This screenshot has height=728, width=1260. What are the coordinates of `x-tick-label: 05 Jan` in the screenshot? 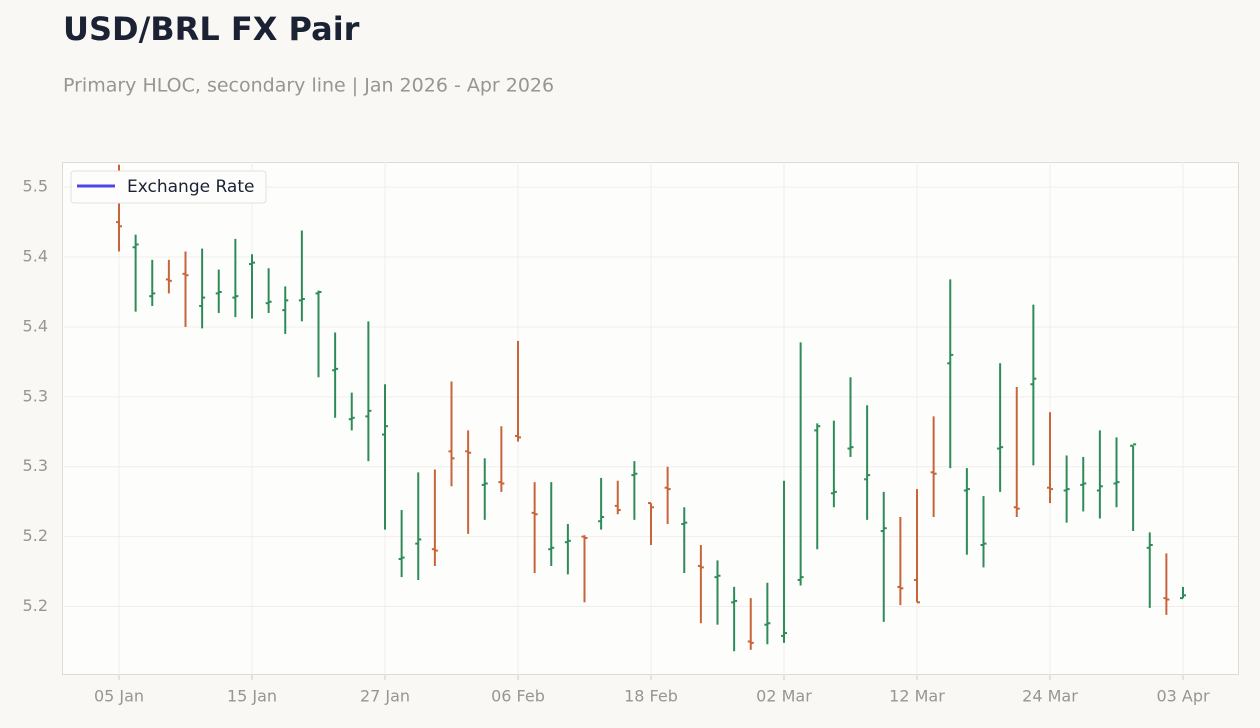 It's located at (119, 696).